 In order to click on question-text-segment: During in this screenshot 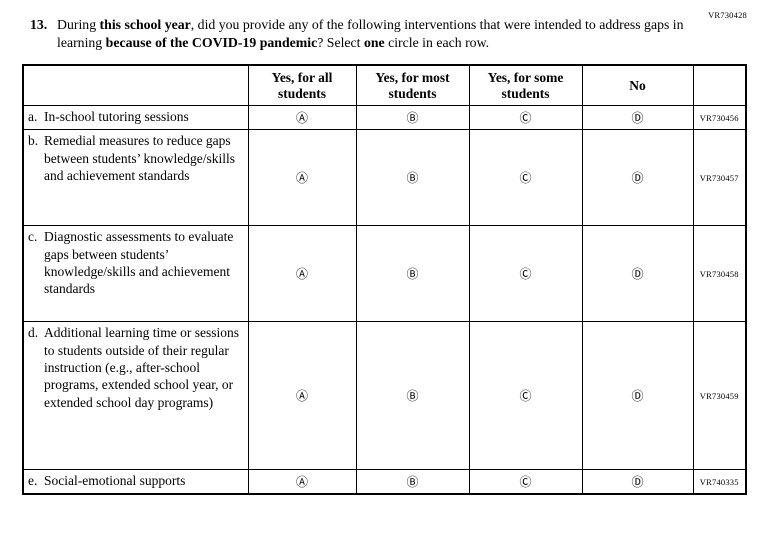, I will do `click(78, 24)`.